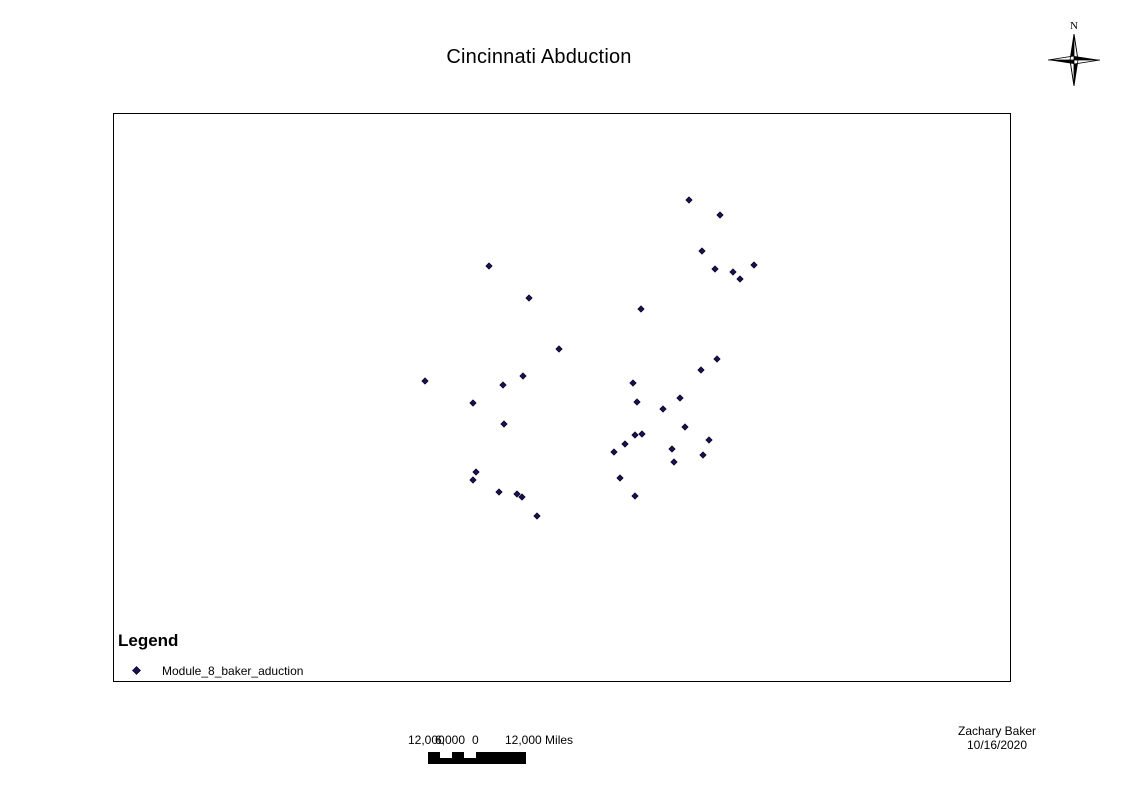 The width and height of the screenshot is (1123, 794). I want to click on scale-label-right: 12,000 Miles, so click(539, 740).